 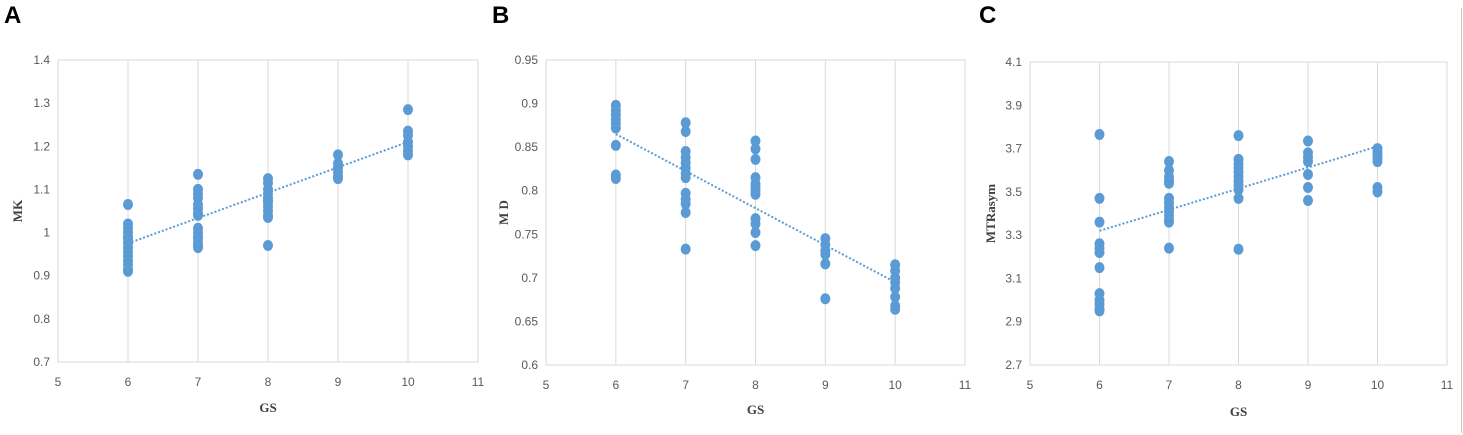 I want to click on y-tick-label: 3.5, so click(x=1013, y=192).